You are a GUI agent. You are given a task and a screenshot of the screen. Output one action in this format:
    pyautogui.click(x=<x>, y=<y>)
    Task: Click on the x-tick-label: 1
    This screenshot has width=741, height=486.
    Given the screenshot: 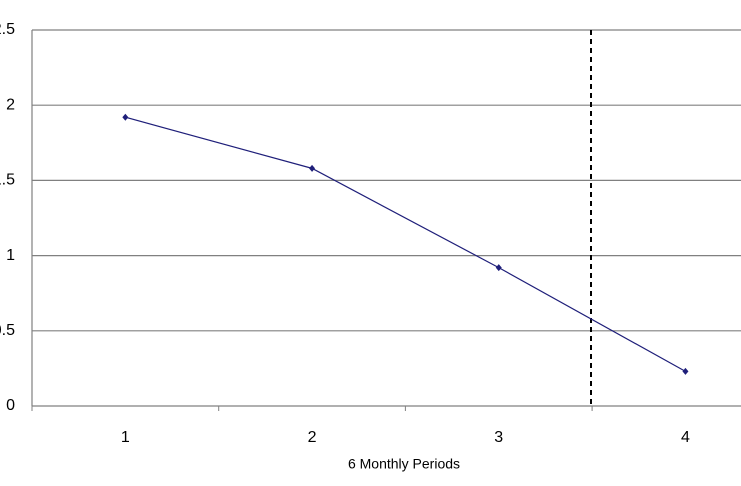 What is the action you would take?
    pyautogui.click(x=125, y=437)
    